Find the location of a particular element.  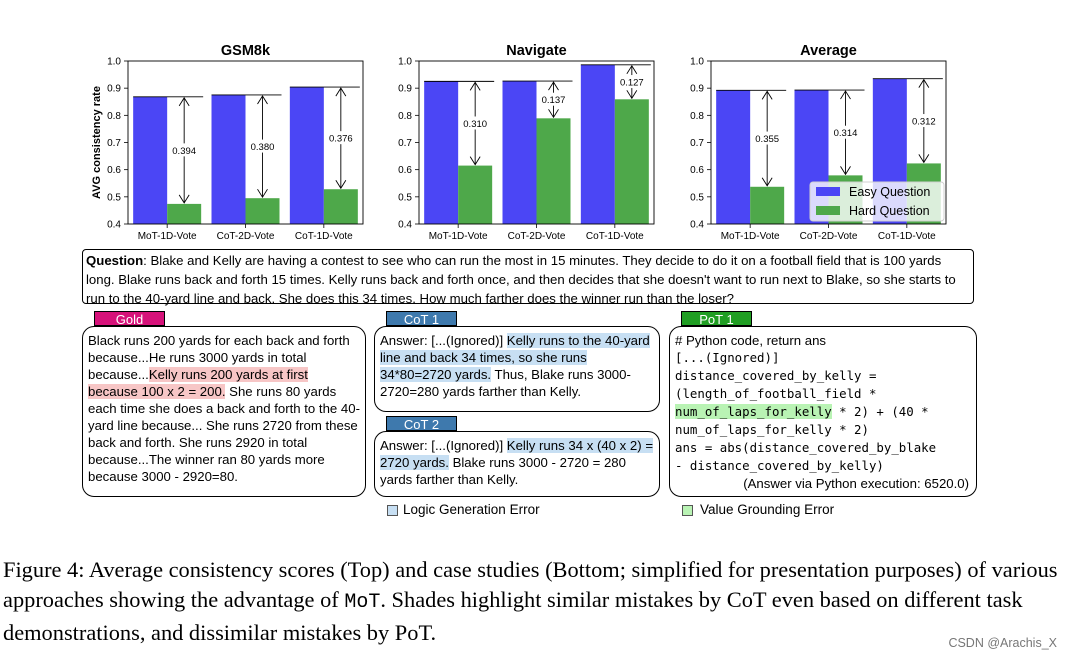

chart-title: Navigate is located at coordinates (536, 51).